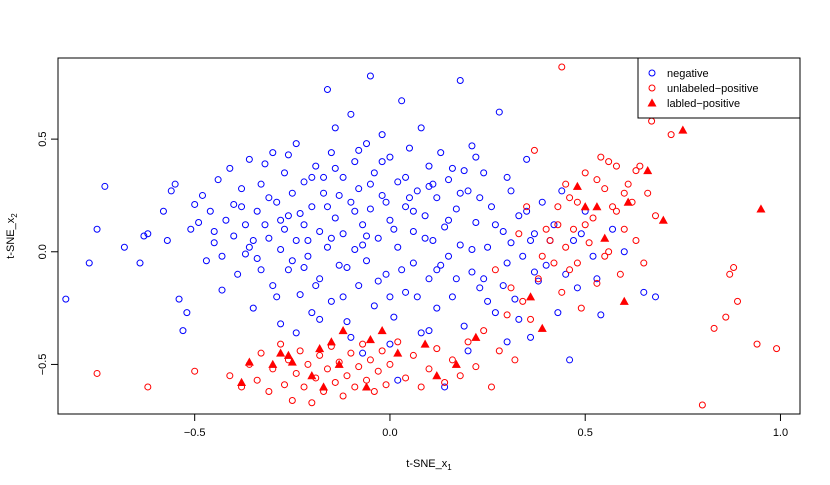 The height and width of the screenshot is (485, 830). Describe the element at coordinates (12, 236) in the screenshot. I see `y-axis-label: t-SNE_x2` at that location.